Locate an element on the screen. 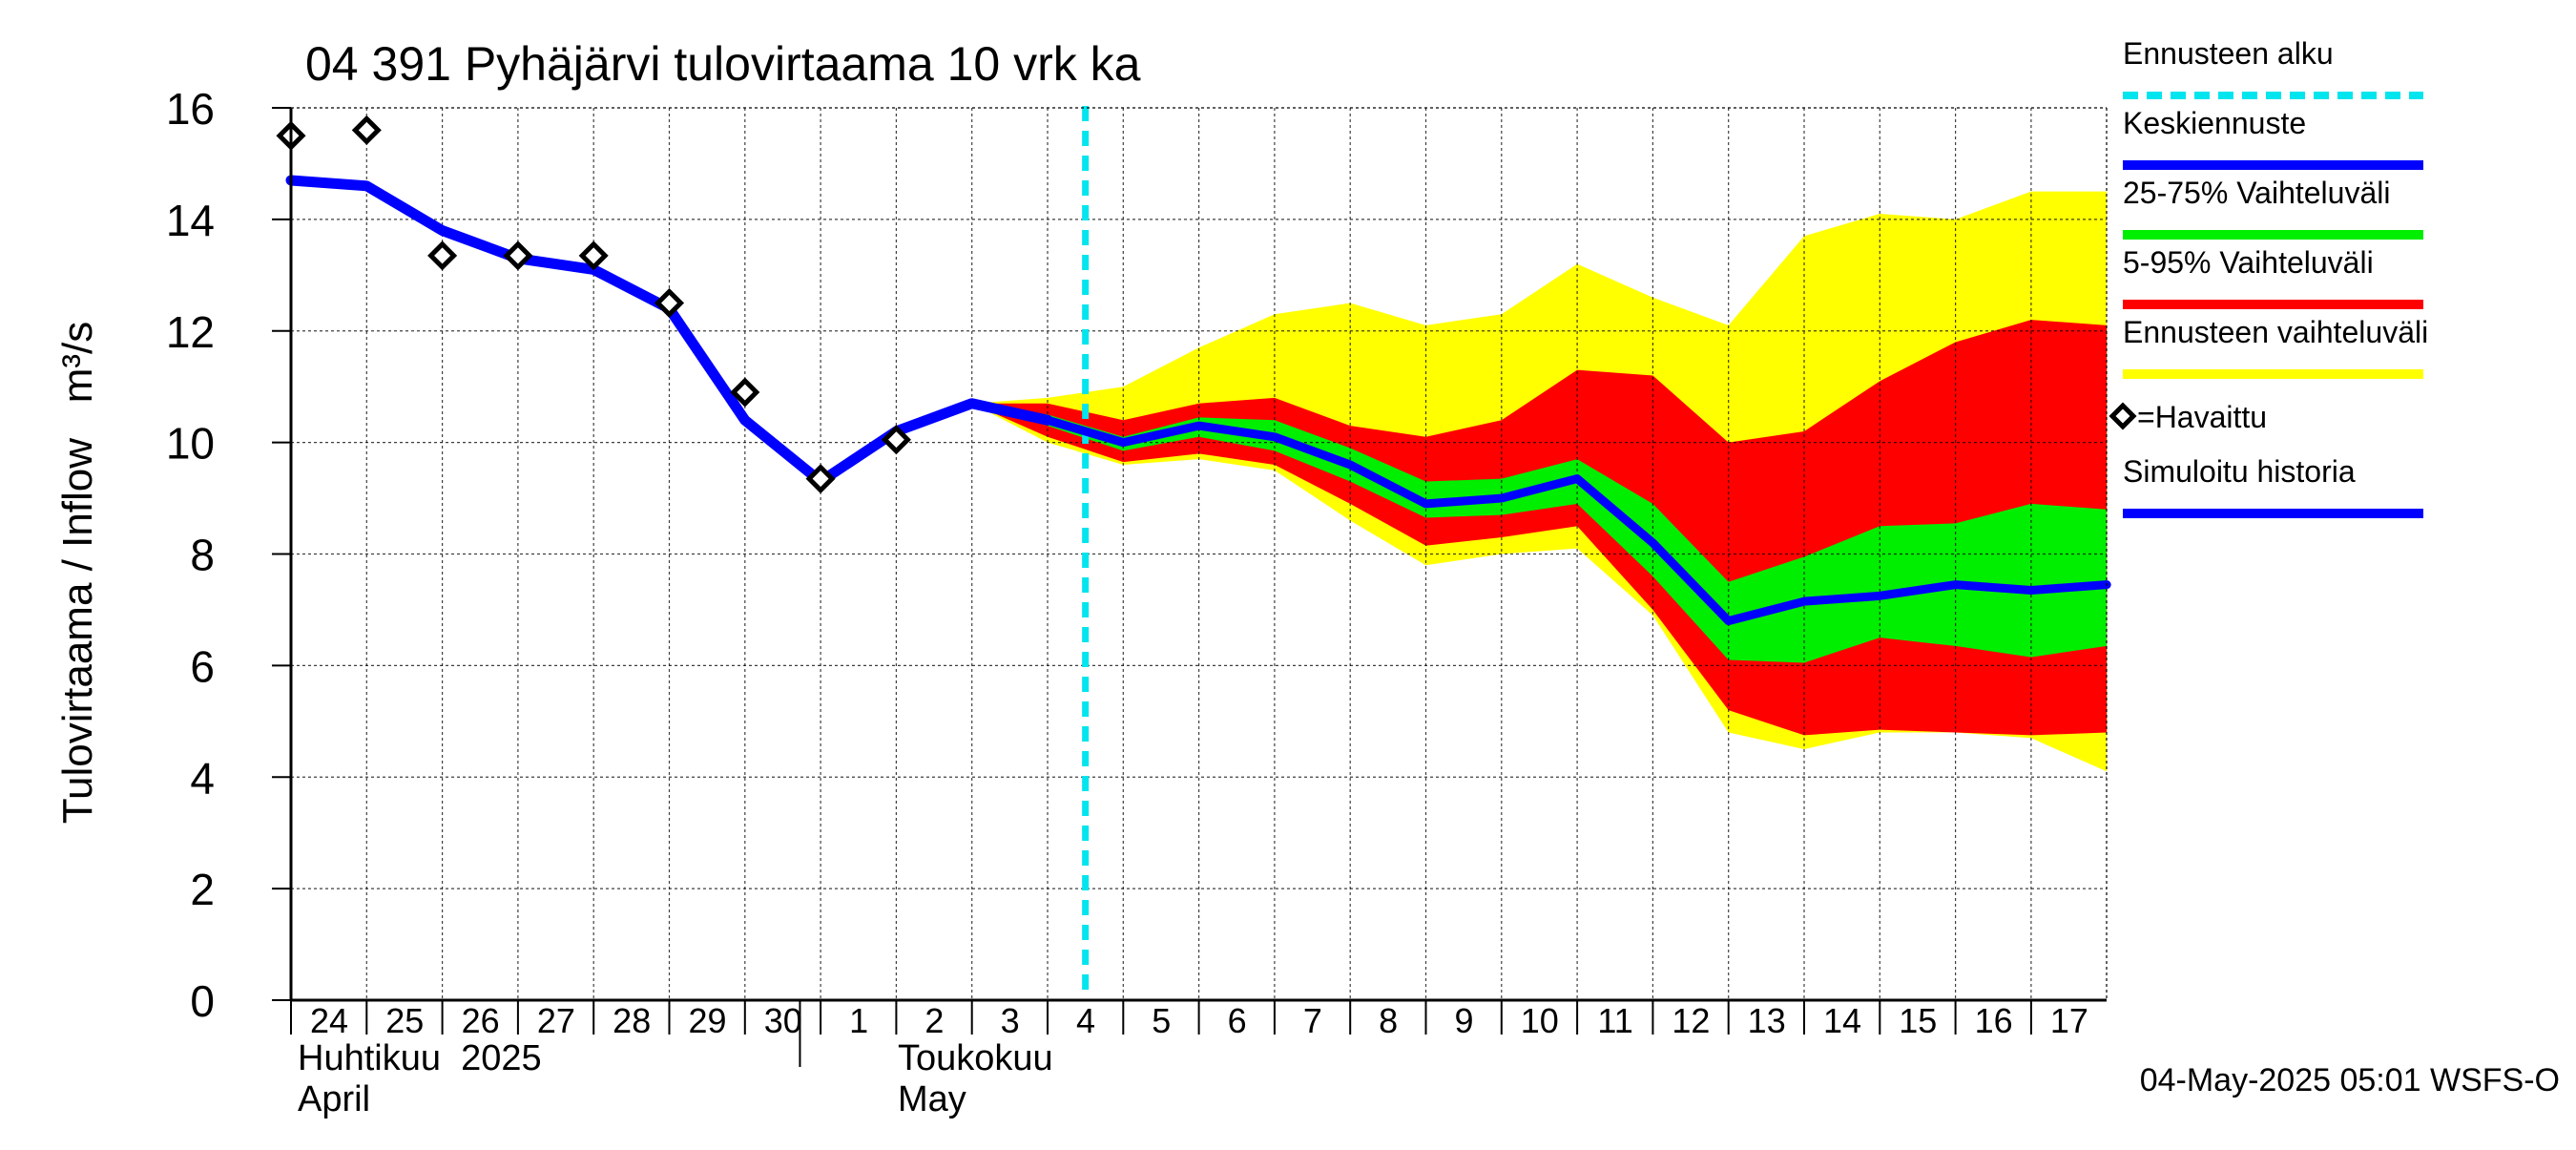  x-tick-label: 27 is located at coordinates (556, 1020).